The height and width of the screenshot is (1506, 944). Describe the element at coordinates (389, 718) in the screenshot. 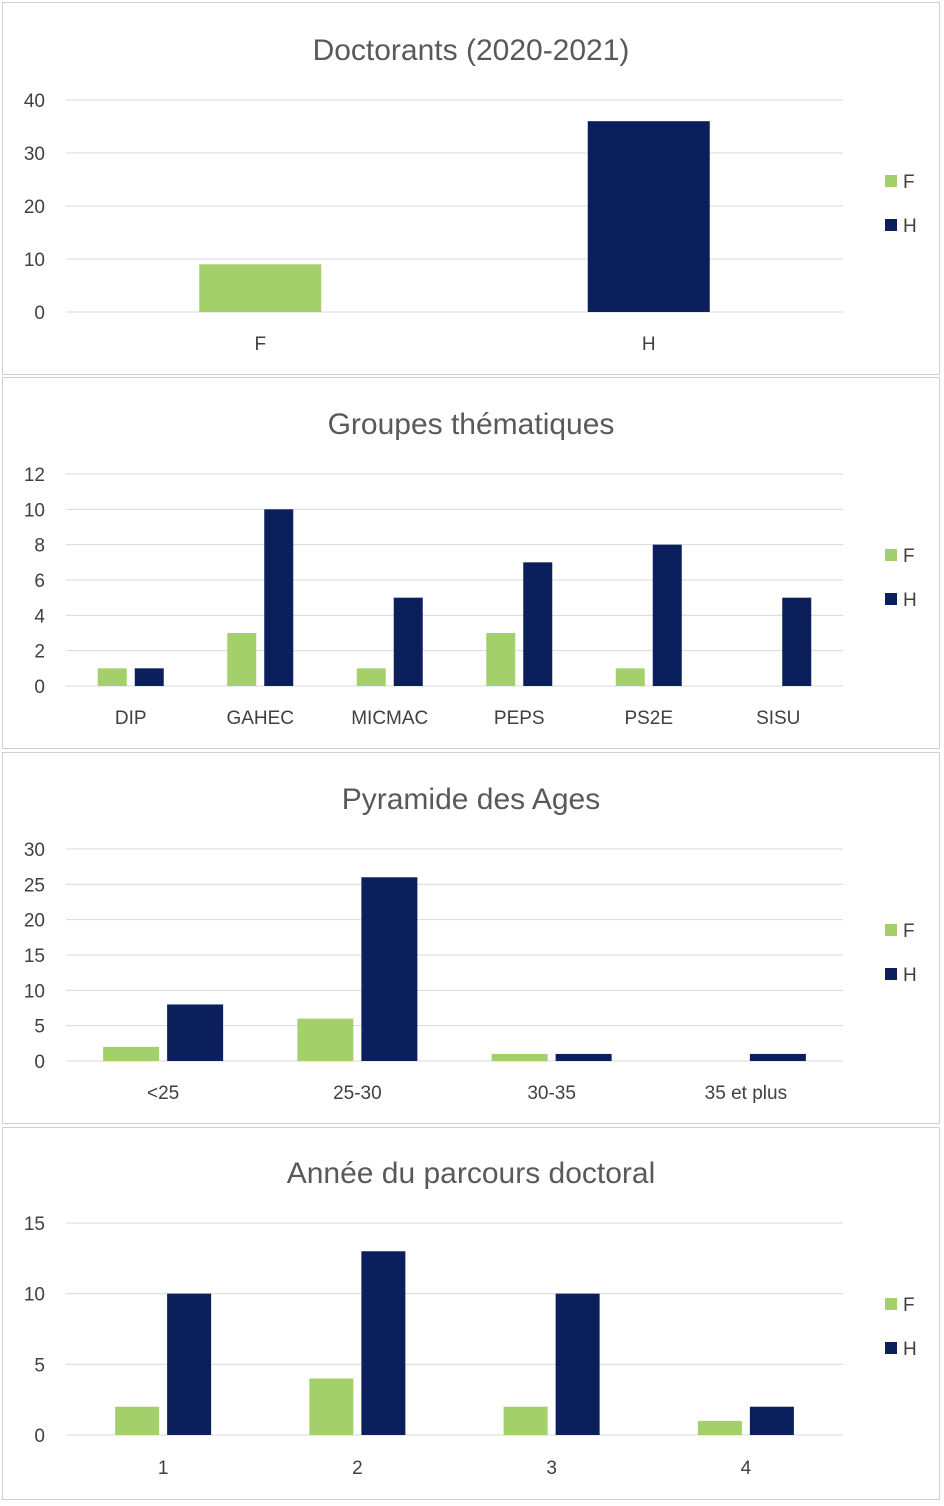

I see `x-tick-label: MICMAC` at that location.